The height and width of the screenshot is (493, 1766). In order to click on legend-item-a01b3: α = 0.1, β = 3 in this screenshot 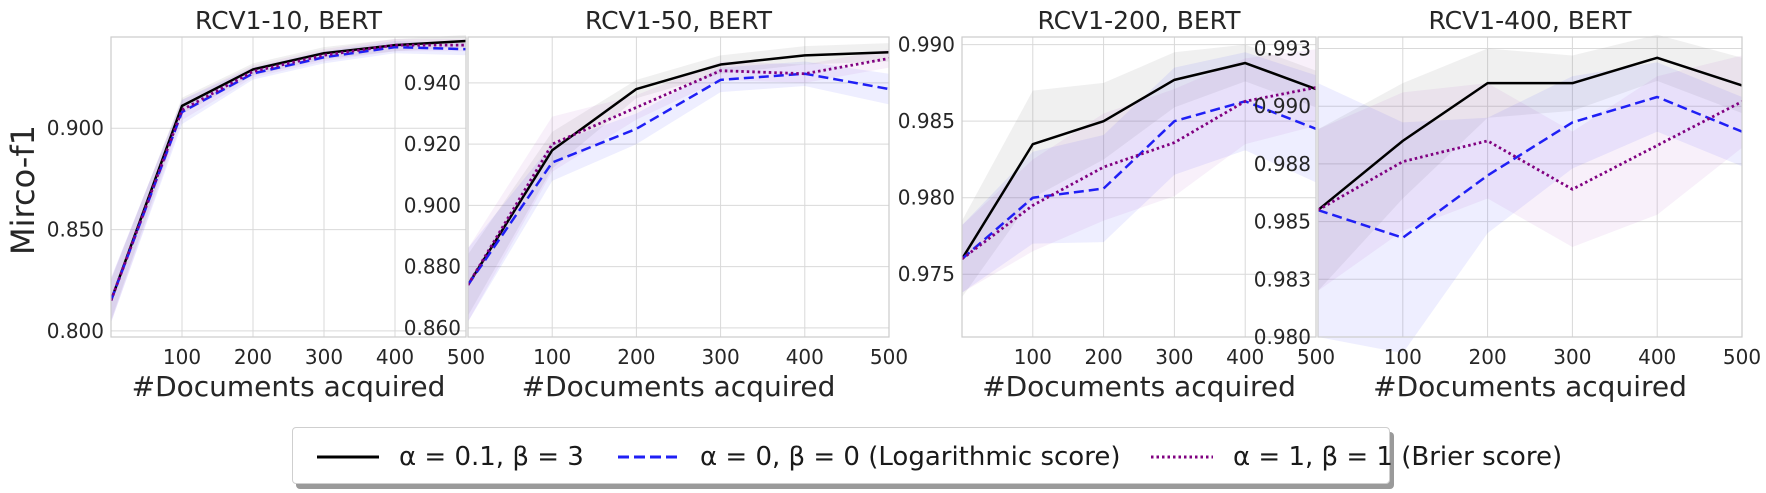, I will do `click(450, 456)`.